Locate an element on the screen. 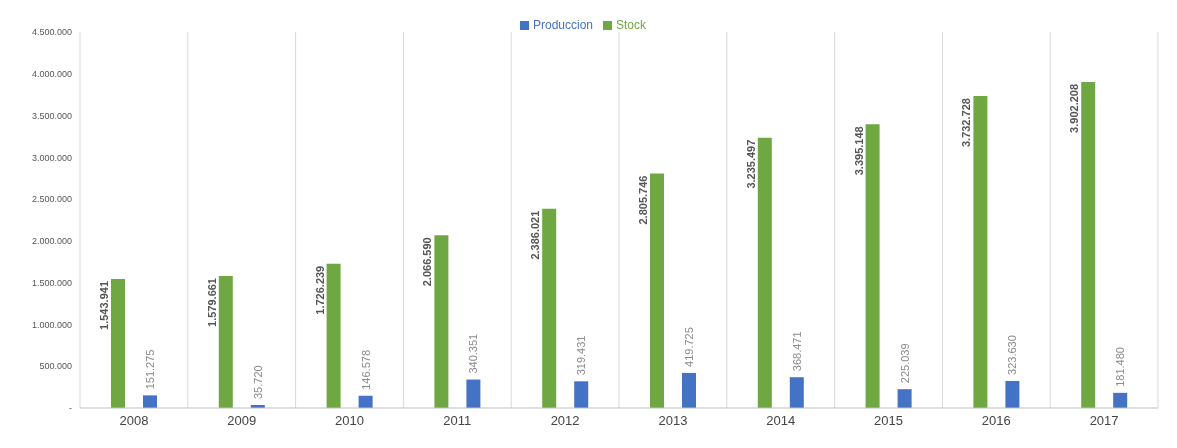 The width and height of the screenshot is (1177, 448). data-label: 3.902.208 is located at coordinates (1074, 108).